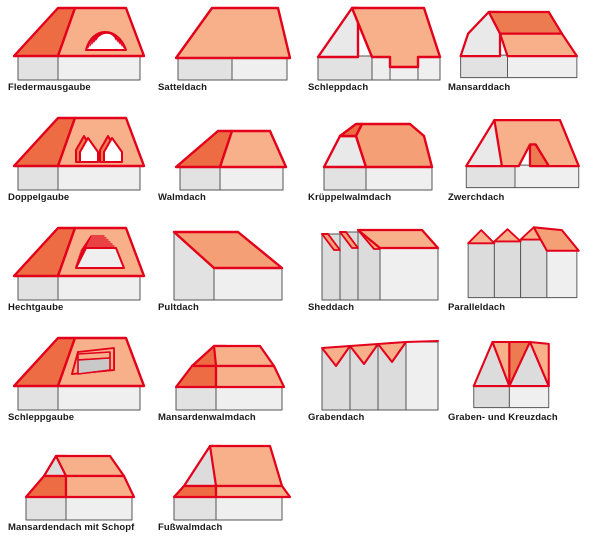 The width and height of the screenshot is (600, 550). What do you see at coordinates (378, 156) in the screenshot?
I see `krueppelwalmdach-drawing` at bounding box center [378, 156].